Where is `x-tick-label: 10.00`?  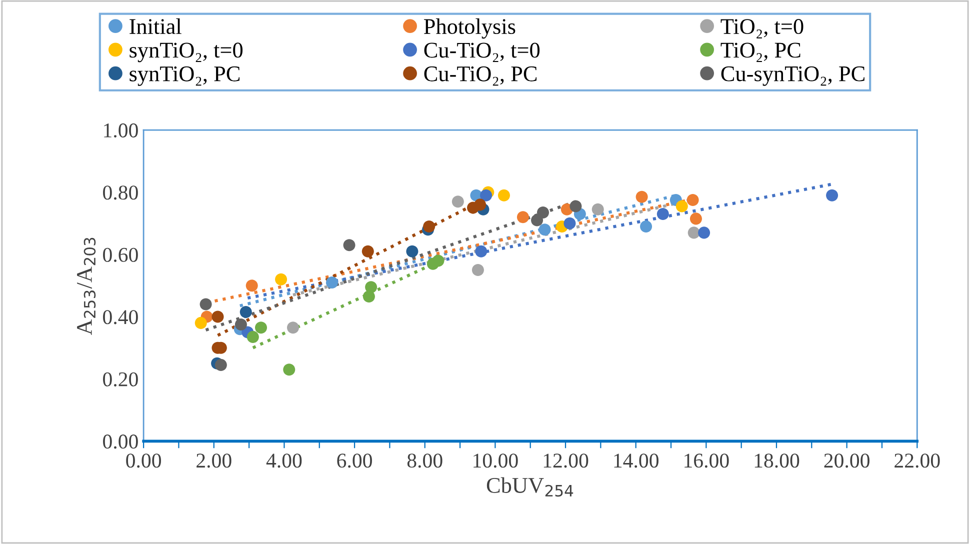
x-tick-label: 10.00 is located at coordinates (496, 461).